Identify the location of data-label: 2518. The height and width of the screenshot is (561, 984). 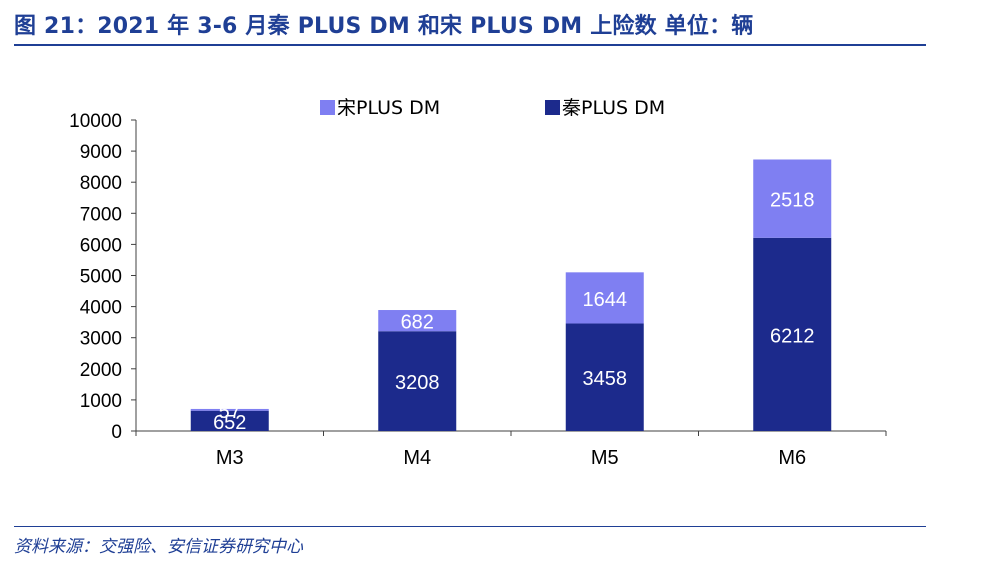
(792, 201).